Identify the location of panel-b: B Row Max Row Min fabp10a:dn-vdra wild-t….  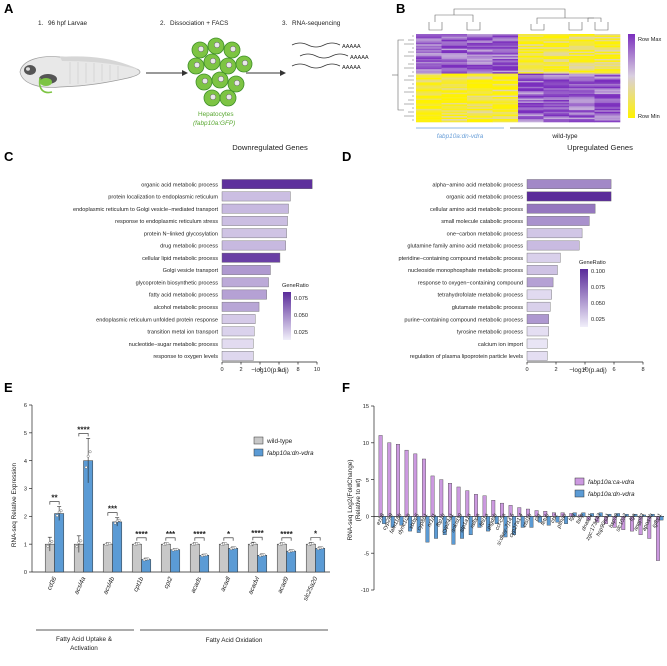
(527, 70).